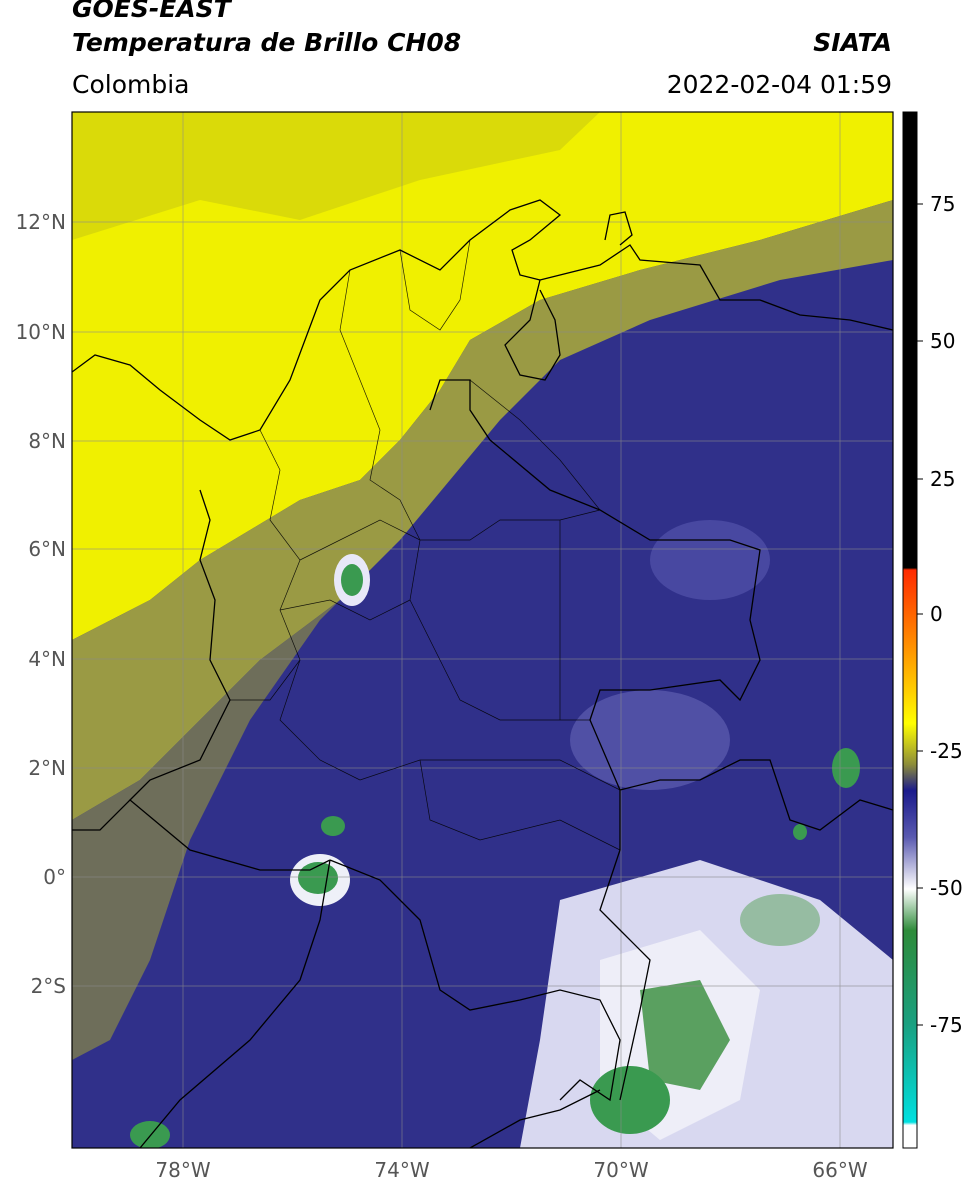 The height and width of the screenshot is (1190, 966). Describe the element at coordinates (943, 479) in the screenshot. I see `colorbar-label-25: 25` at that location.